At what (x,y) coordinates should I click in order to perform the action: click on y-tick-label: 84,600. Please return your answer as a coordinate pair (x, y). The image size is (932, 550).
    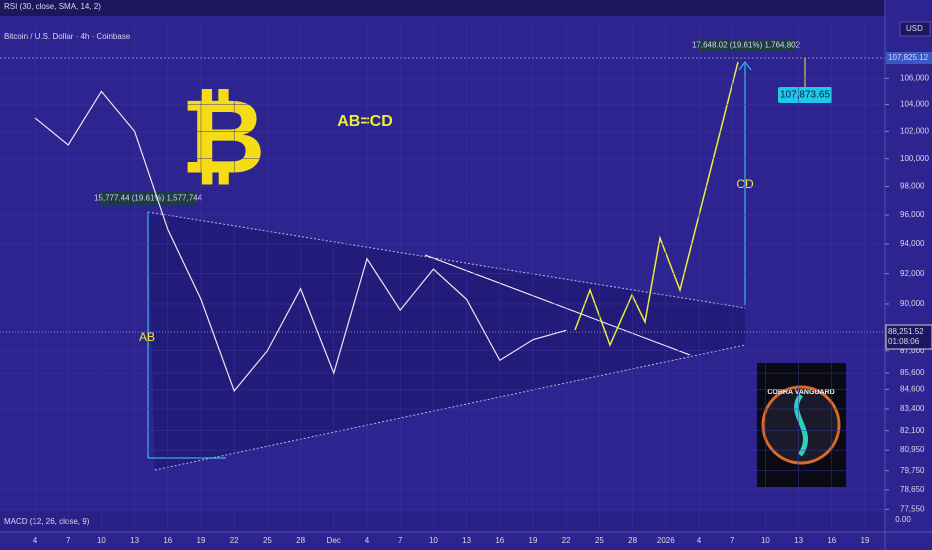
    Looking at the image, I should click on (912, 388).